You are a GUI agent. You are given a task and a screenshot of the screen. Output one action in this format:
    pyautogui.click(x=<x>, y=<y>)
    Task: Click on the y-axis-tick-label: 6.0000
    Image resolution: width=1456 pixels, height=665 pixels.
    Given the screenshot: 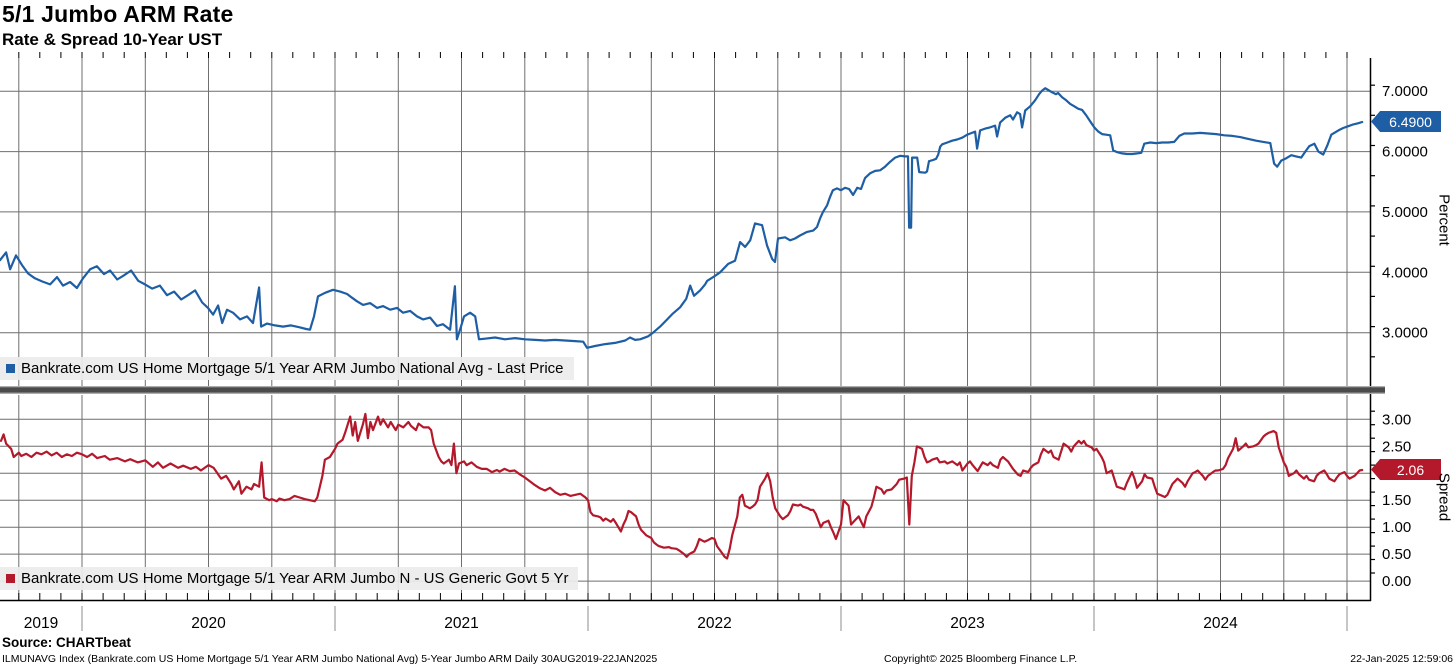 What is the action you would take?
    pyautogui.click(x=1405, y=152)
    